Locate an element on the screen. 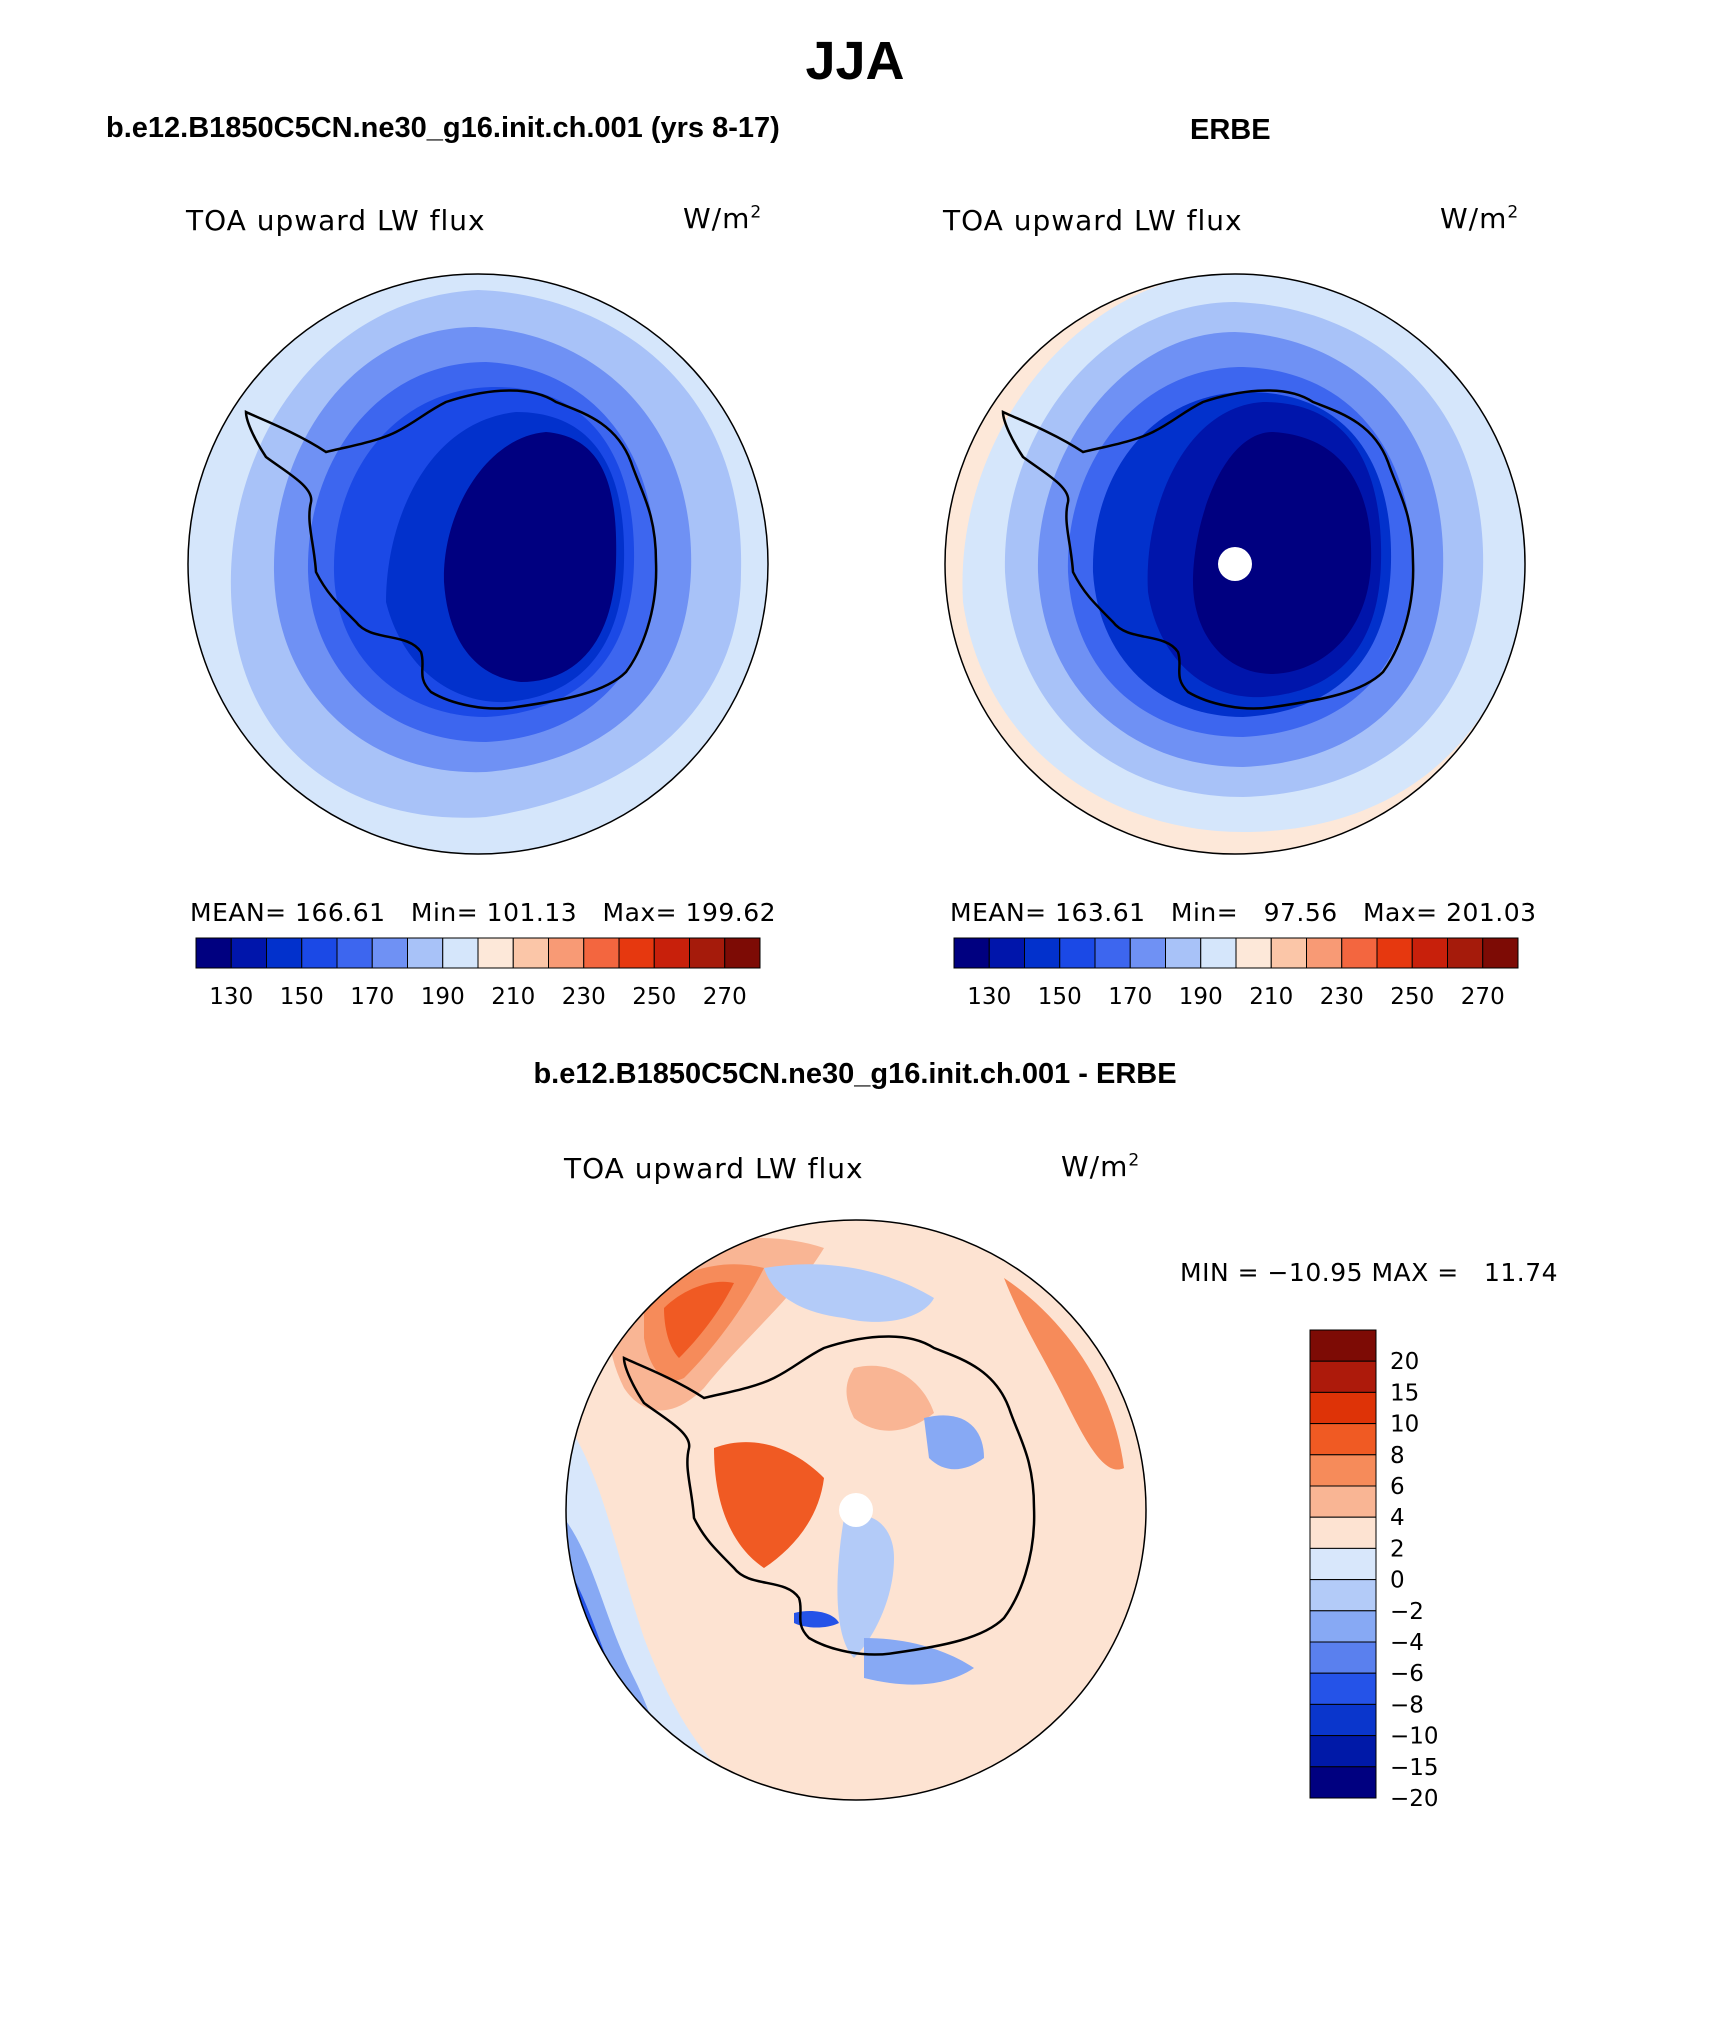 Image resolution: width=1710 pixels, height=2022 pixels. colorbar-obs-tick-label: 250 is located at coordinates (1412, 997).